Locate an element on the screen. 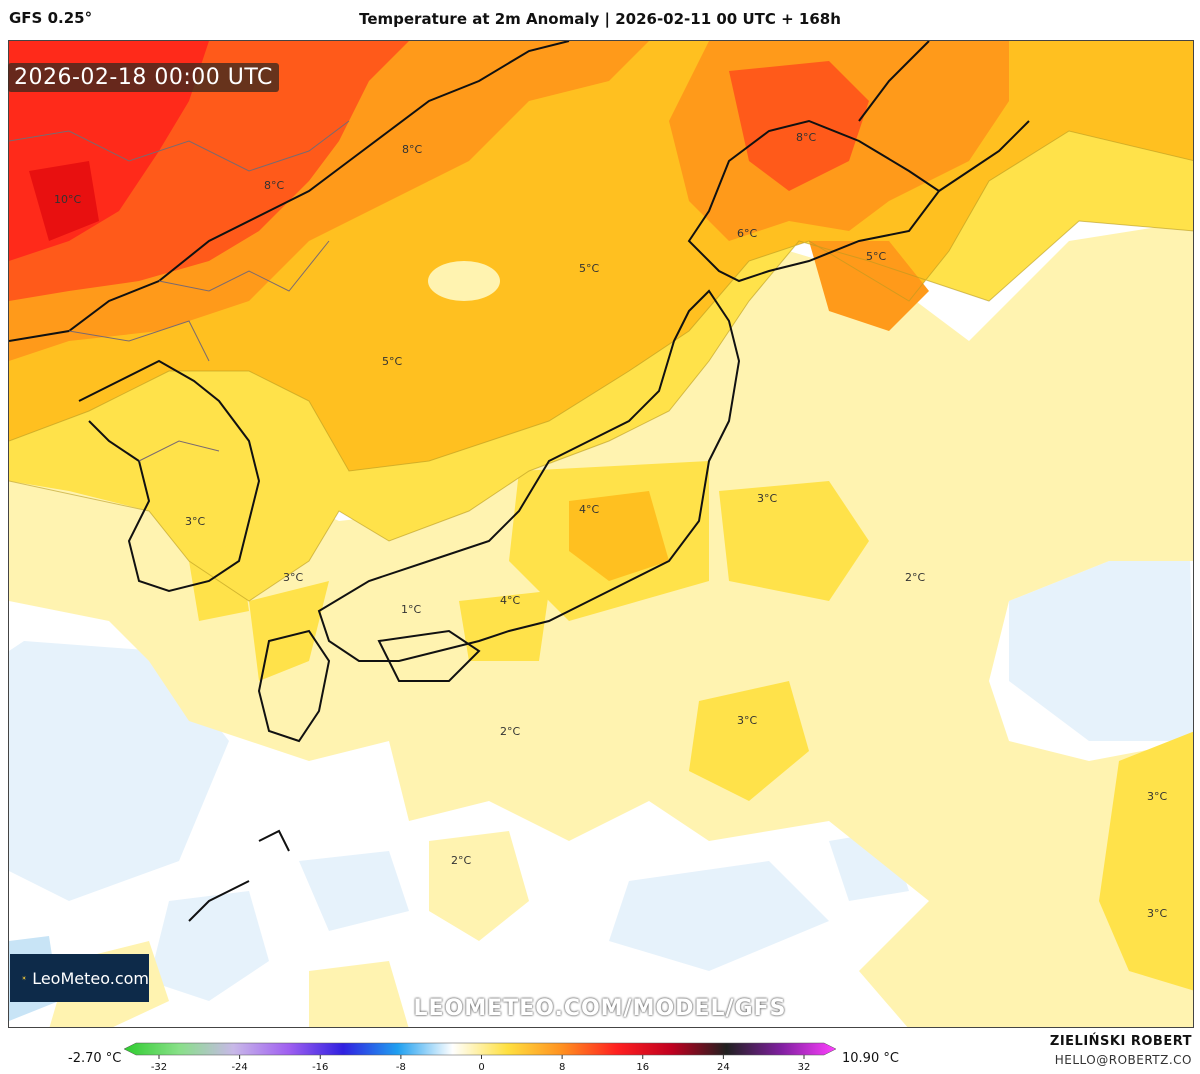 This screenshot has width=1200, height=1074. colorbar-tick-label: -16 is located at coordinates (320, 1067).